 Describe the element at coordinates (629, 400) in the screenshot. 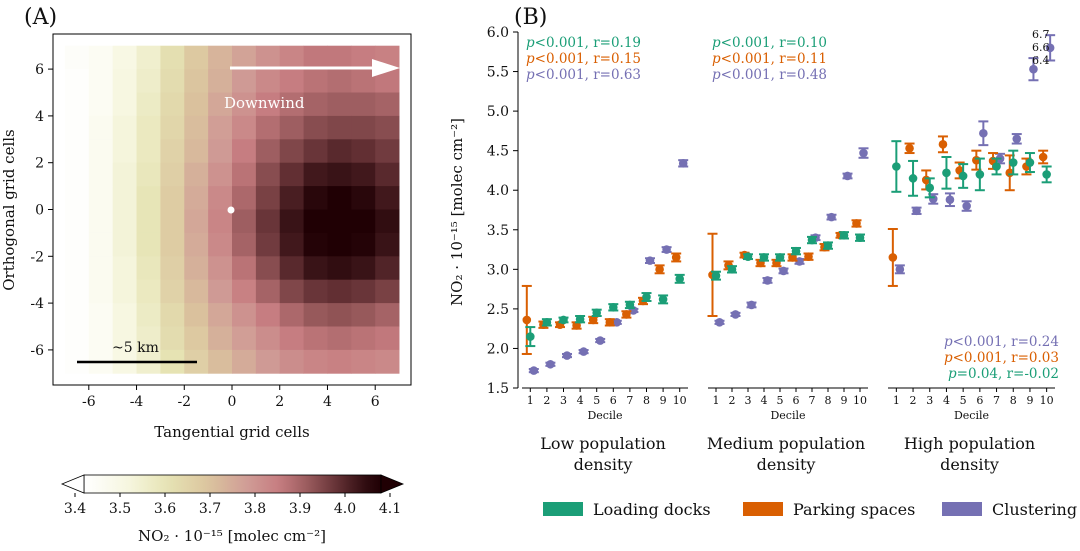

I see `decile-tick-label: 7` at that location.